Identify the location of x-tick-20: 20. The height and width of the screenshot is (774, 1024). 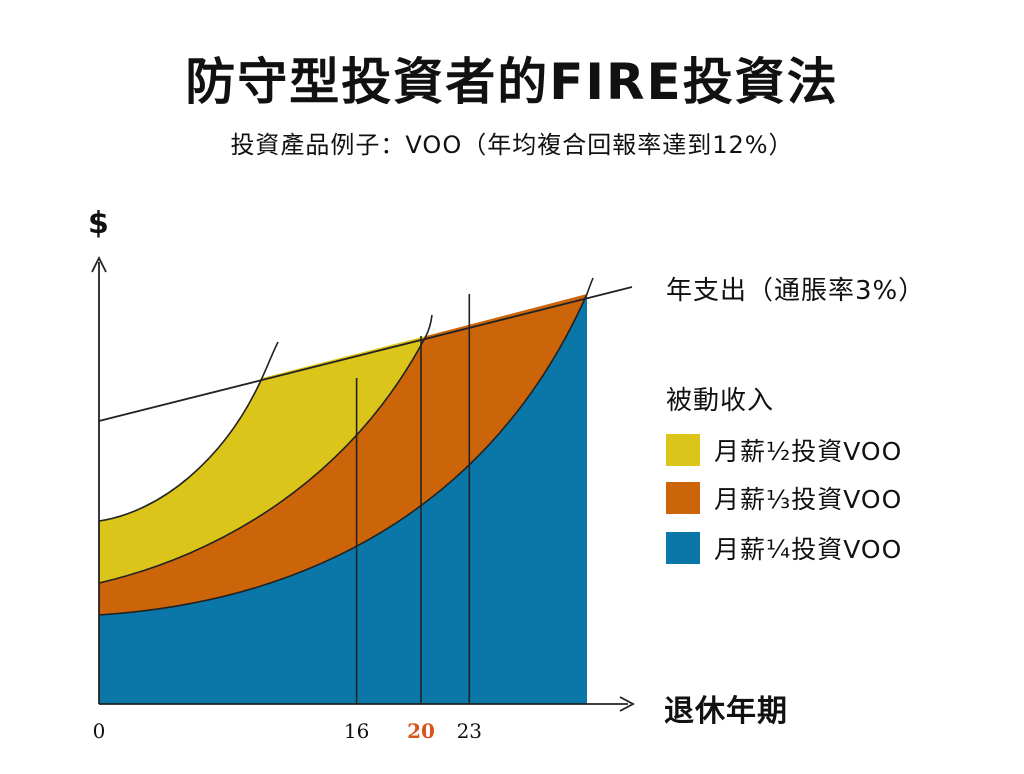
(421, 731).